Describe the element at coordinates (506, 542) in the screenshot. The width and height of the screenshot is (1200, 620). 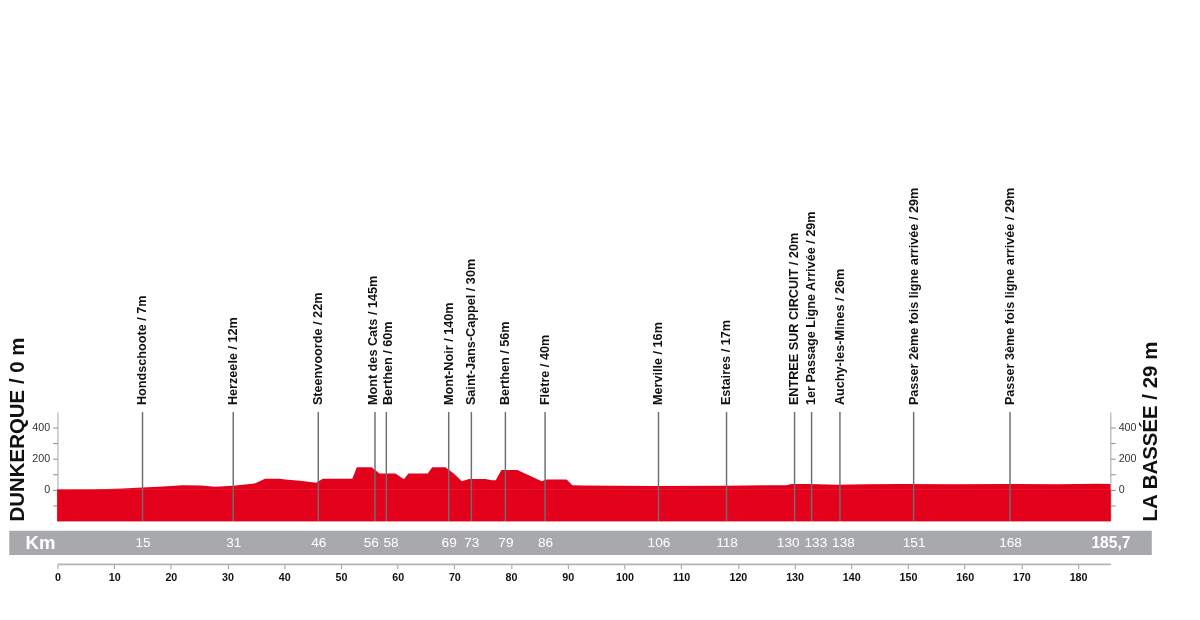
I see `x2-tick-label: 79` at that location.